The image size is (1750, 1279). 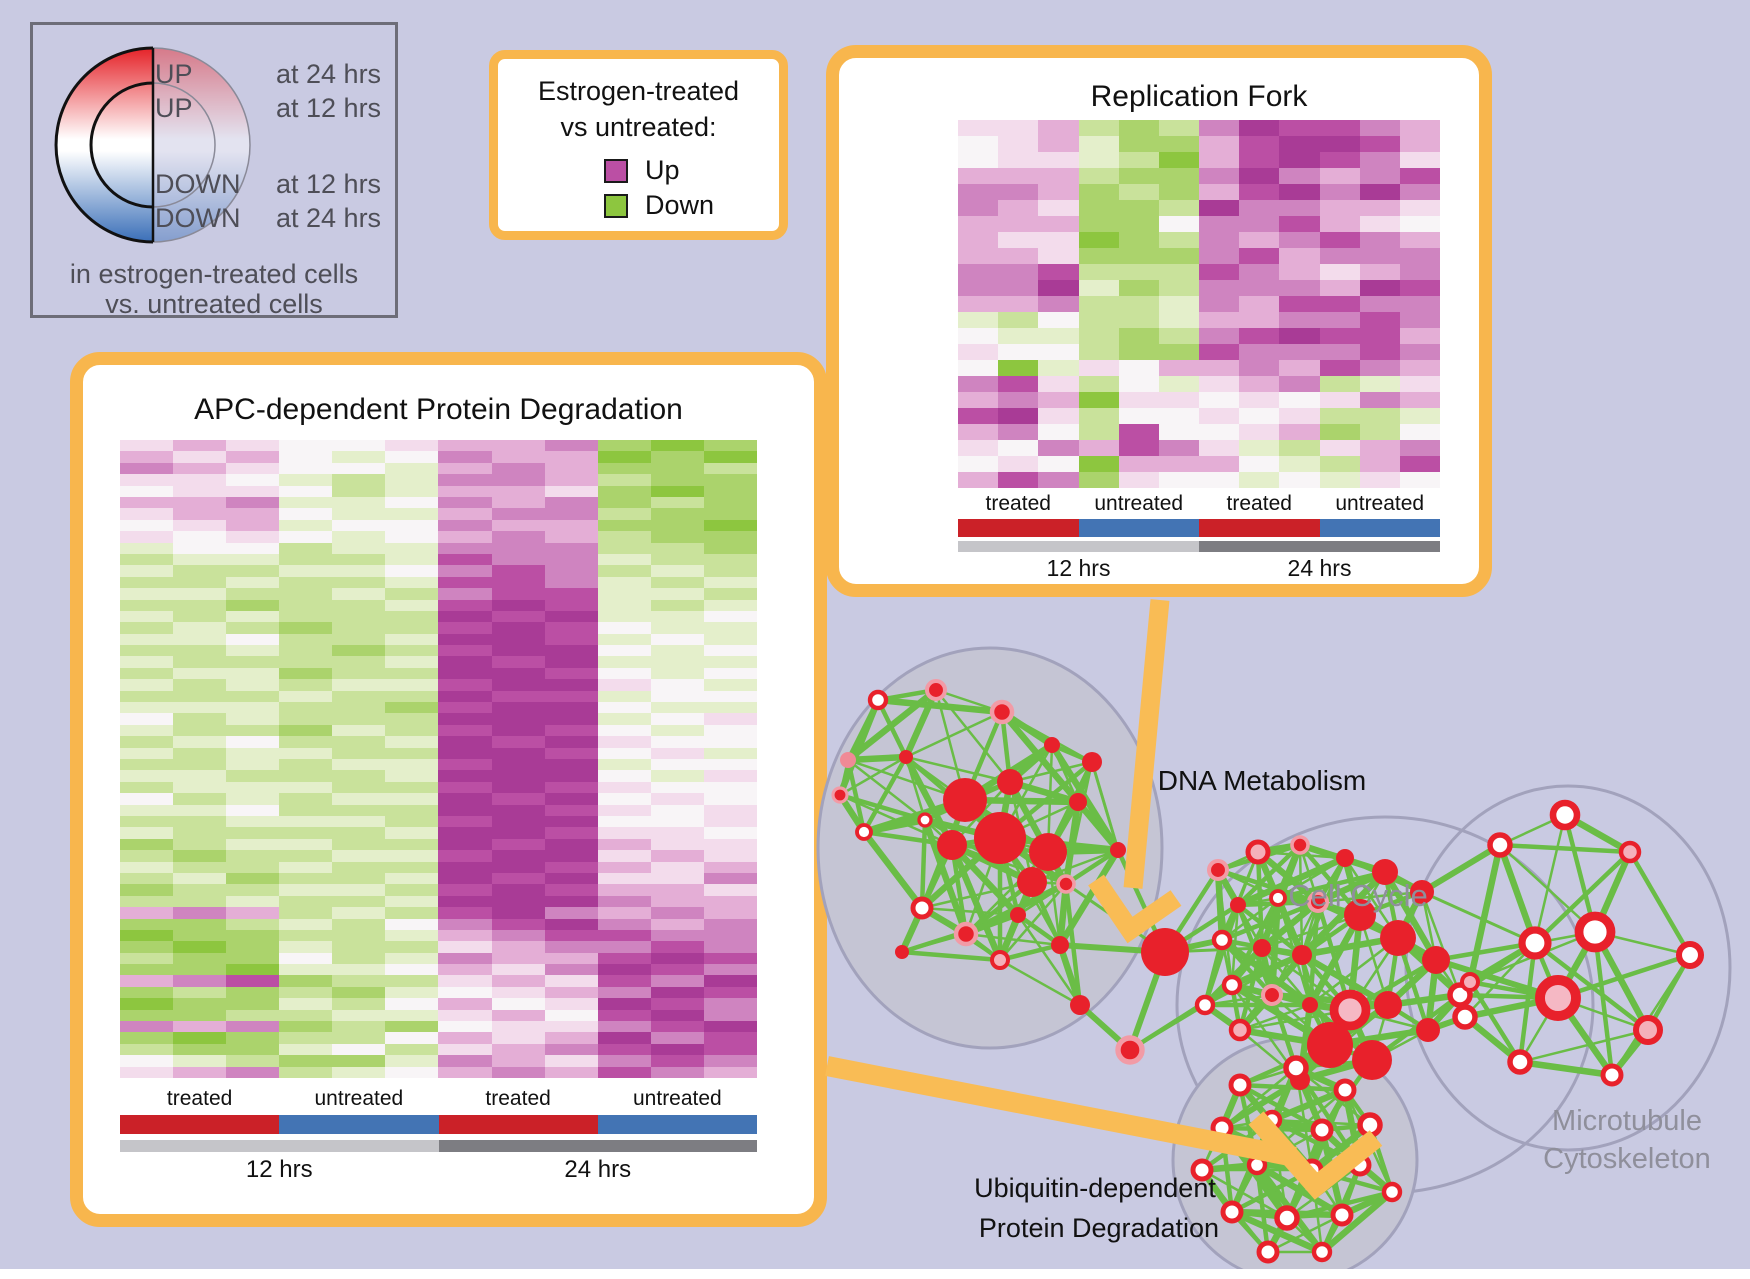 What do you see at coordinates (1099, 1228) in the screenshot?
I see `network-label-protein-degradation: Protein Degradation` at bounding box center [1099, 1228].